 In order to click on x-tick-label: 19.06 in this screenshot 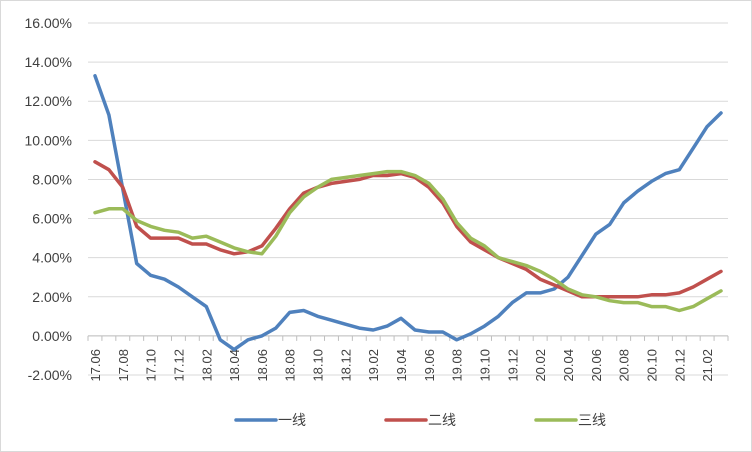, I will do `click(429, 365)`.